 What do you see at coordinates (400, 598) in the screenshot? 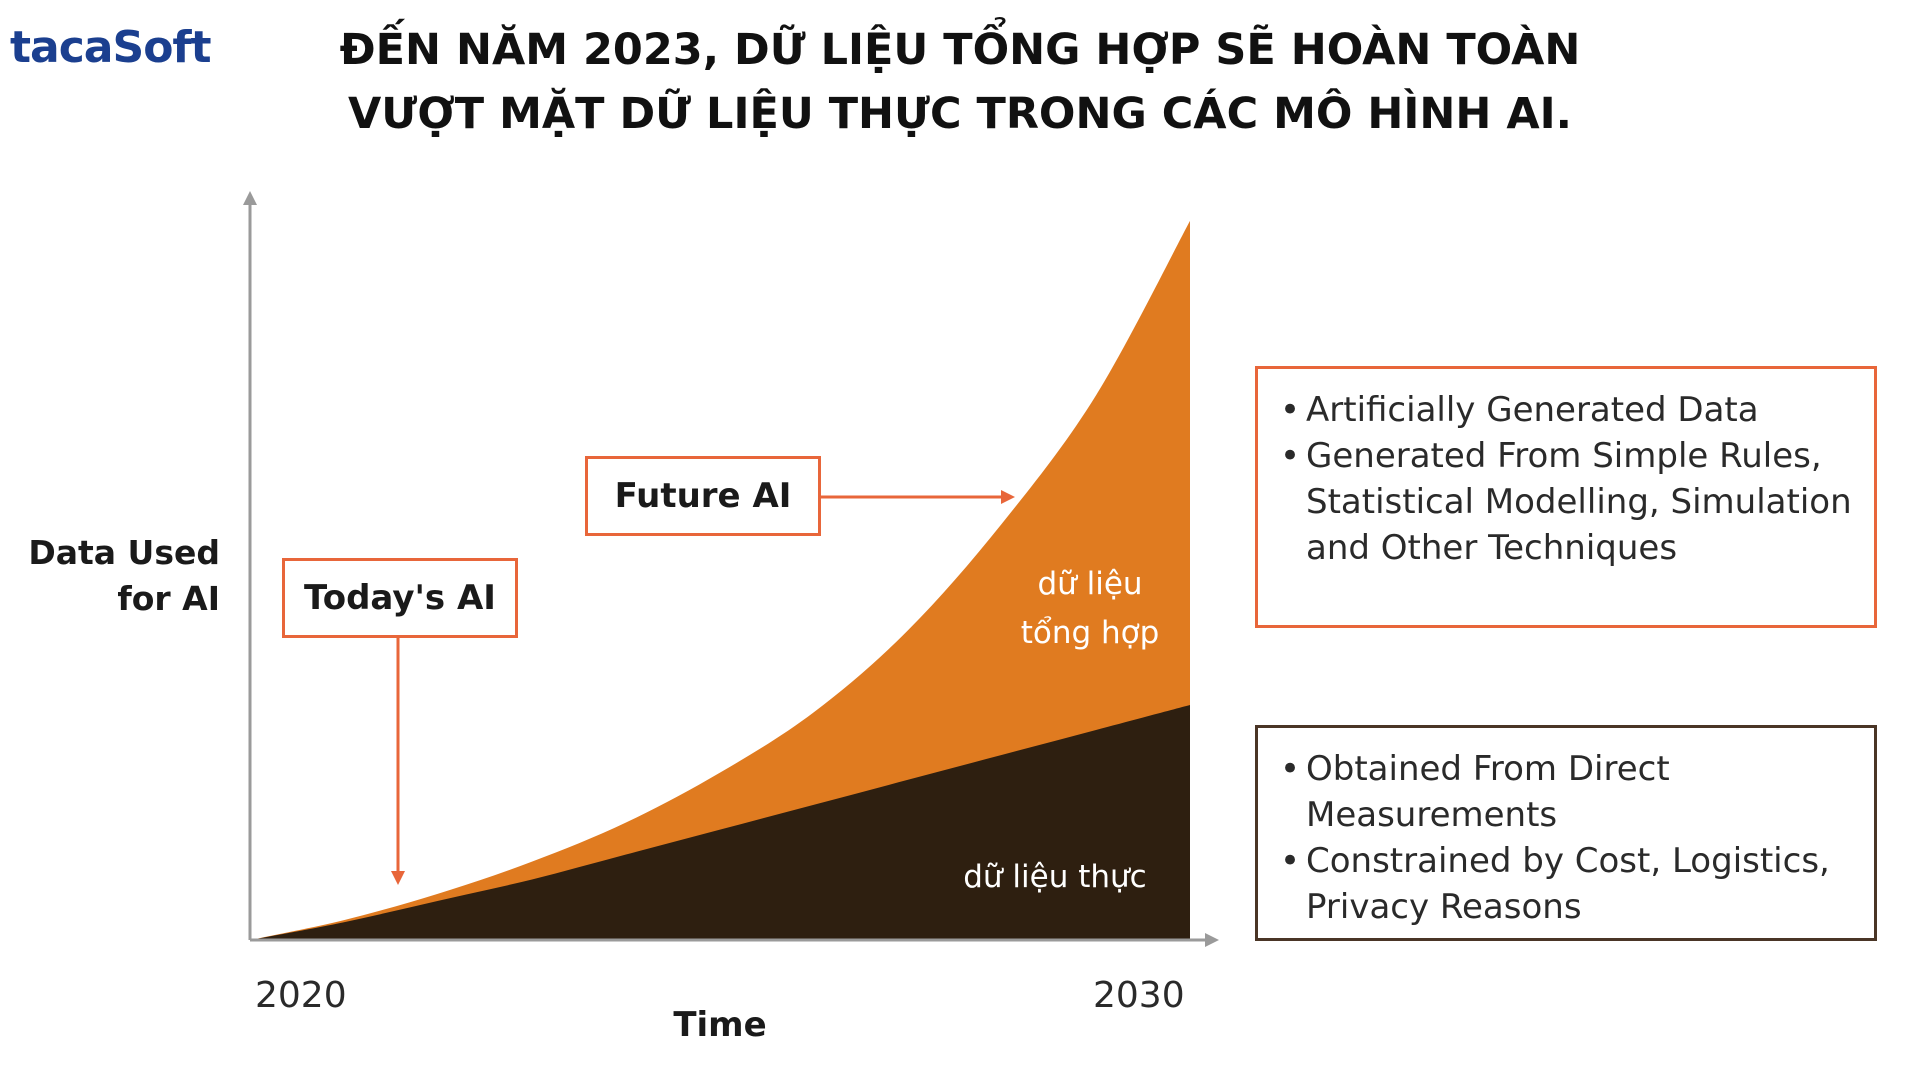
I see `todays-ai-label: Today's AI` at bounding box center [400, 598].